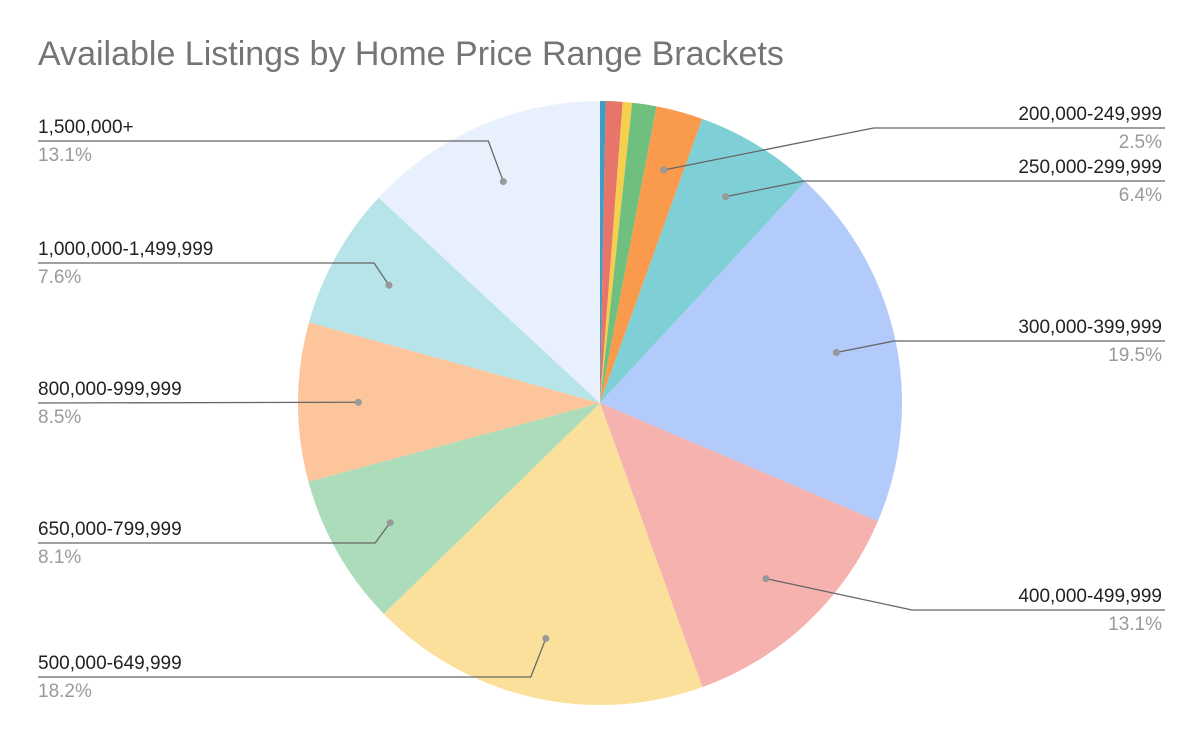 This screenshot has height=742, width=1200. What do you see at coordinates (1090, 596) in the screenshot?
I see `slice-label: 400,000-499,999` at bounding box center [1090, 596].